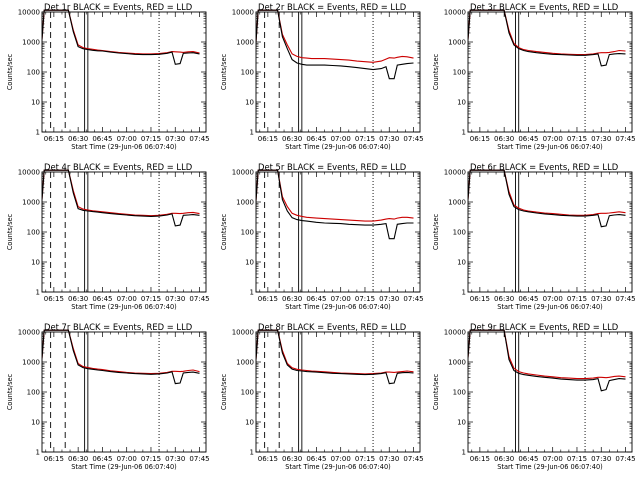 This screenshot has width=640, height=480. I want to click on panel-title: Det 6r BLACK = Events, RED = LLD, so click(544, 167).